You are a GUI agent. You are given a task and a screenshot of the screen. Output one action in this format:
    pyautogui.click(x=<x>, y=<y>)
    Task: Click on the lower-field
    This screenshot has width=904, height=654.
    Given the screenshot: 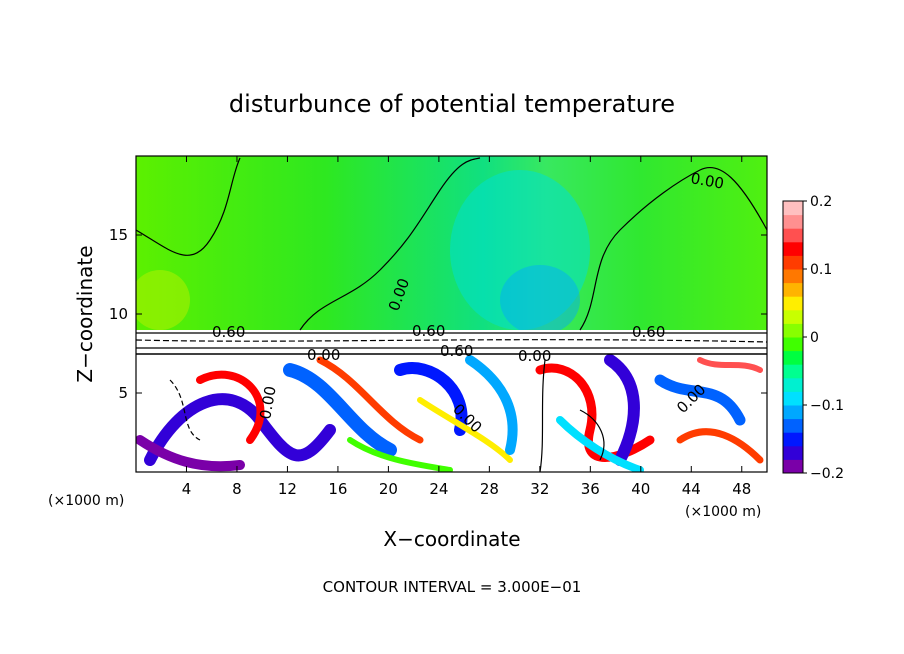 What is the action you would take?
    pyautogui.click(x=451, y=413)
    